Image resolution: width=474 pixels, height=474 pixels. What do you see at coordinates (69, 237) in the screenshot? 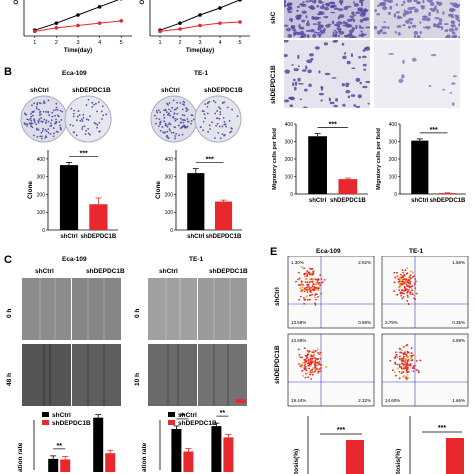
I see `category-label: shCtrl` at bounding box center [69, 237].